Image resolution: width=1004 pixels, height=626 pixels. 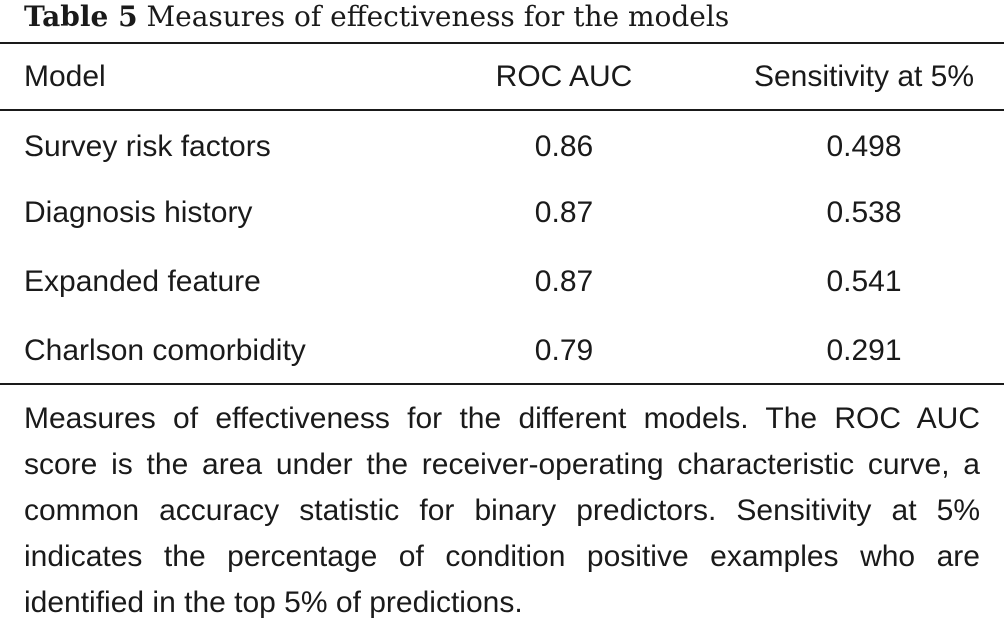 What do you see at coordinates (81, 16) in the screenshot?
I see `table-label: Table 5` at bounding box center [81, 16].